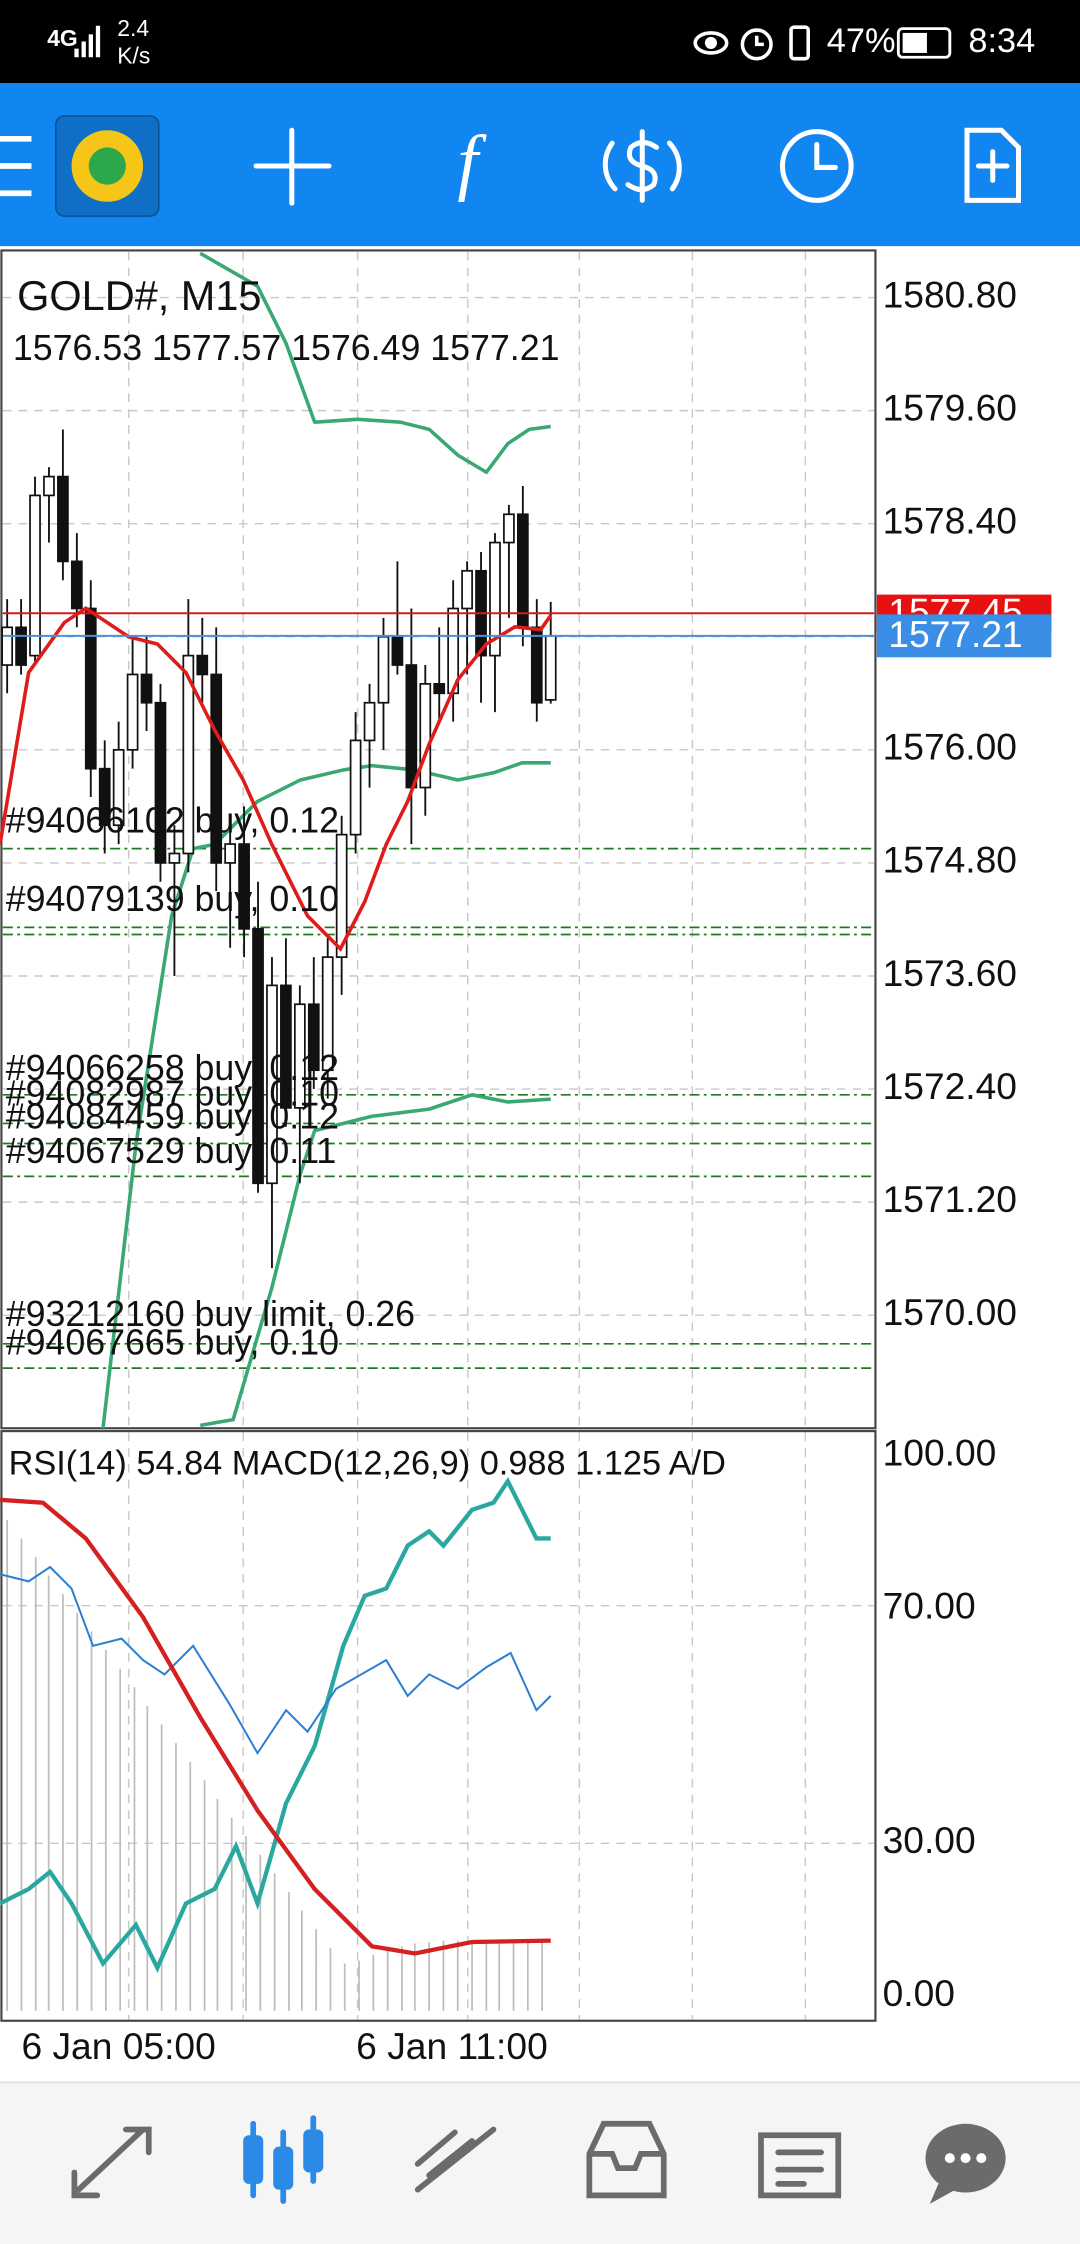 This screenshot has height=2244, width=1080. Describe the element at coordinates (800, 2165) in the screenshot. I see `nav-news` at that location.